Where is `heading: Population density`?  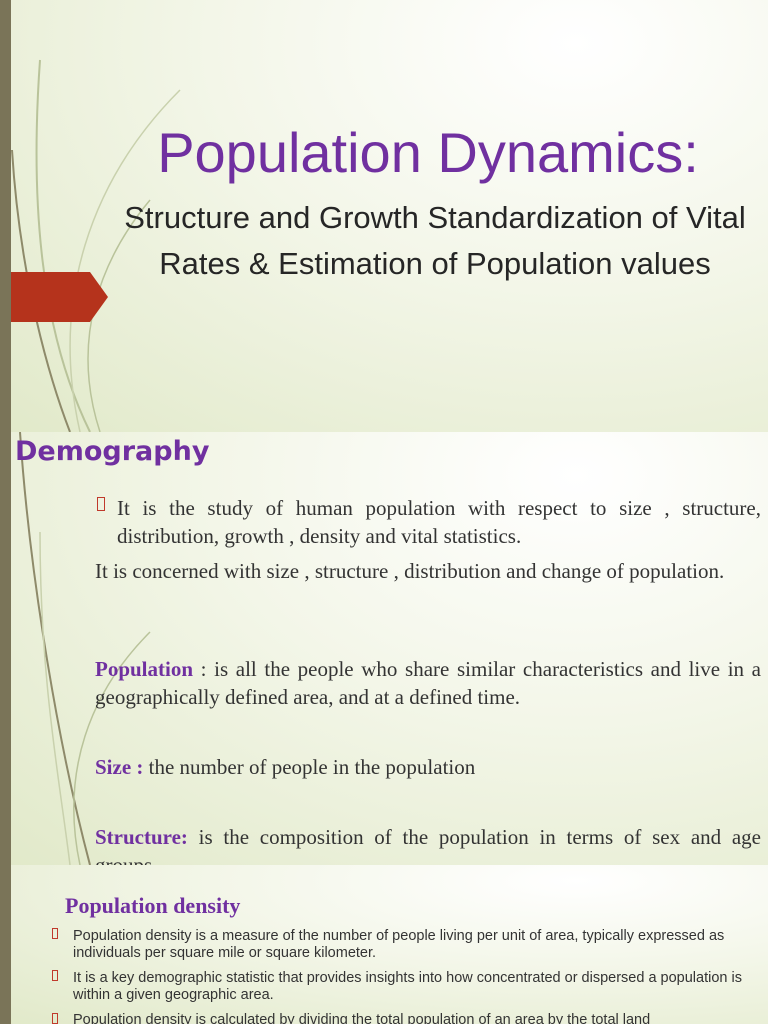 heading: Population density is located at coordinates (153, 905).